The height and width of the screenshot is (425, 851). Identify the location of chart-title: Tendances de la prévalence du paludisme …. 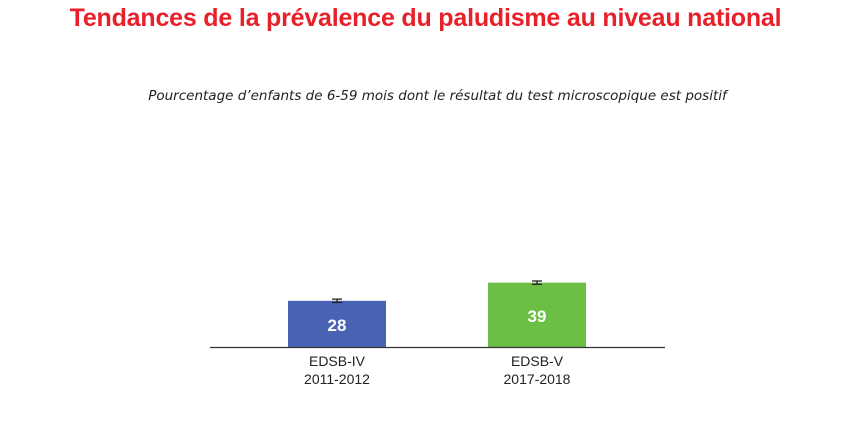
(425, 18).